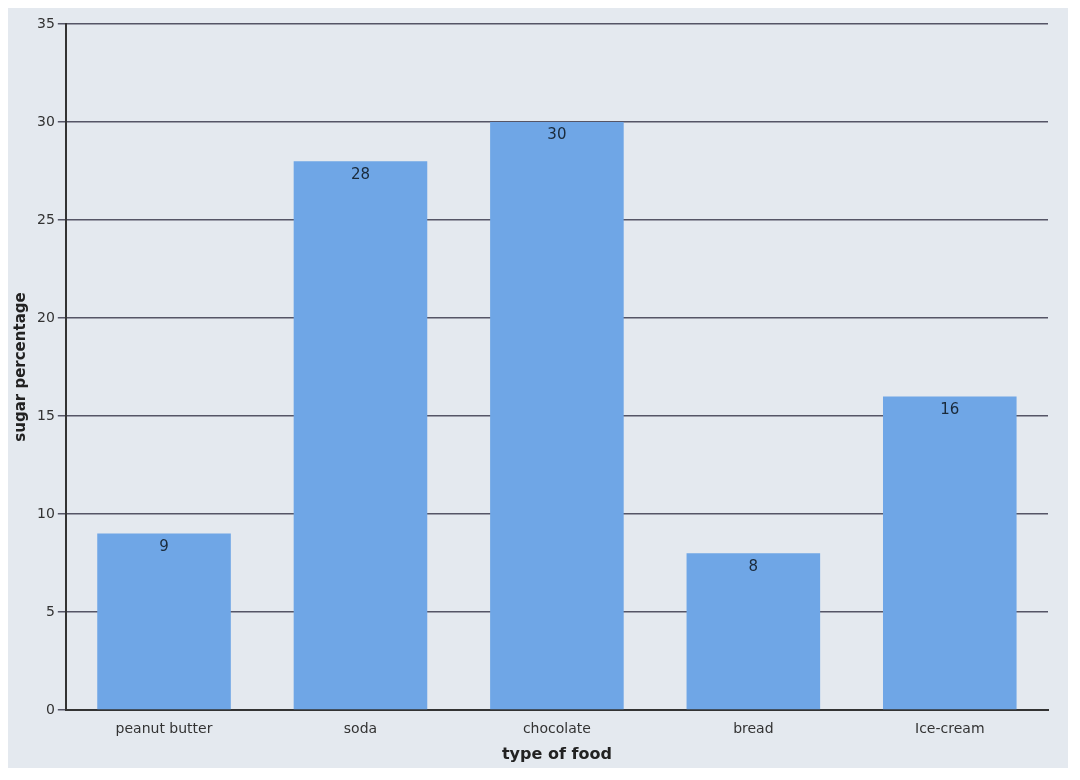  Describe the element at coordinates (164, 728) in the screenshot. I see `x-tick-label: peanut butter` at that location.